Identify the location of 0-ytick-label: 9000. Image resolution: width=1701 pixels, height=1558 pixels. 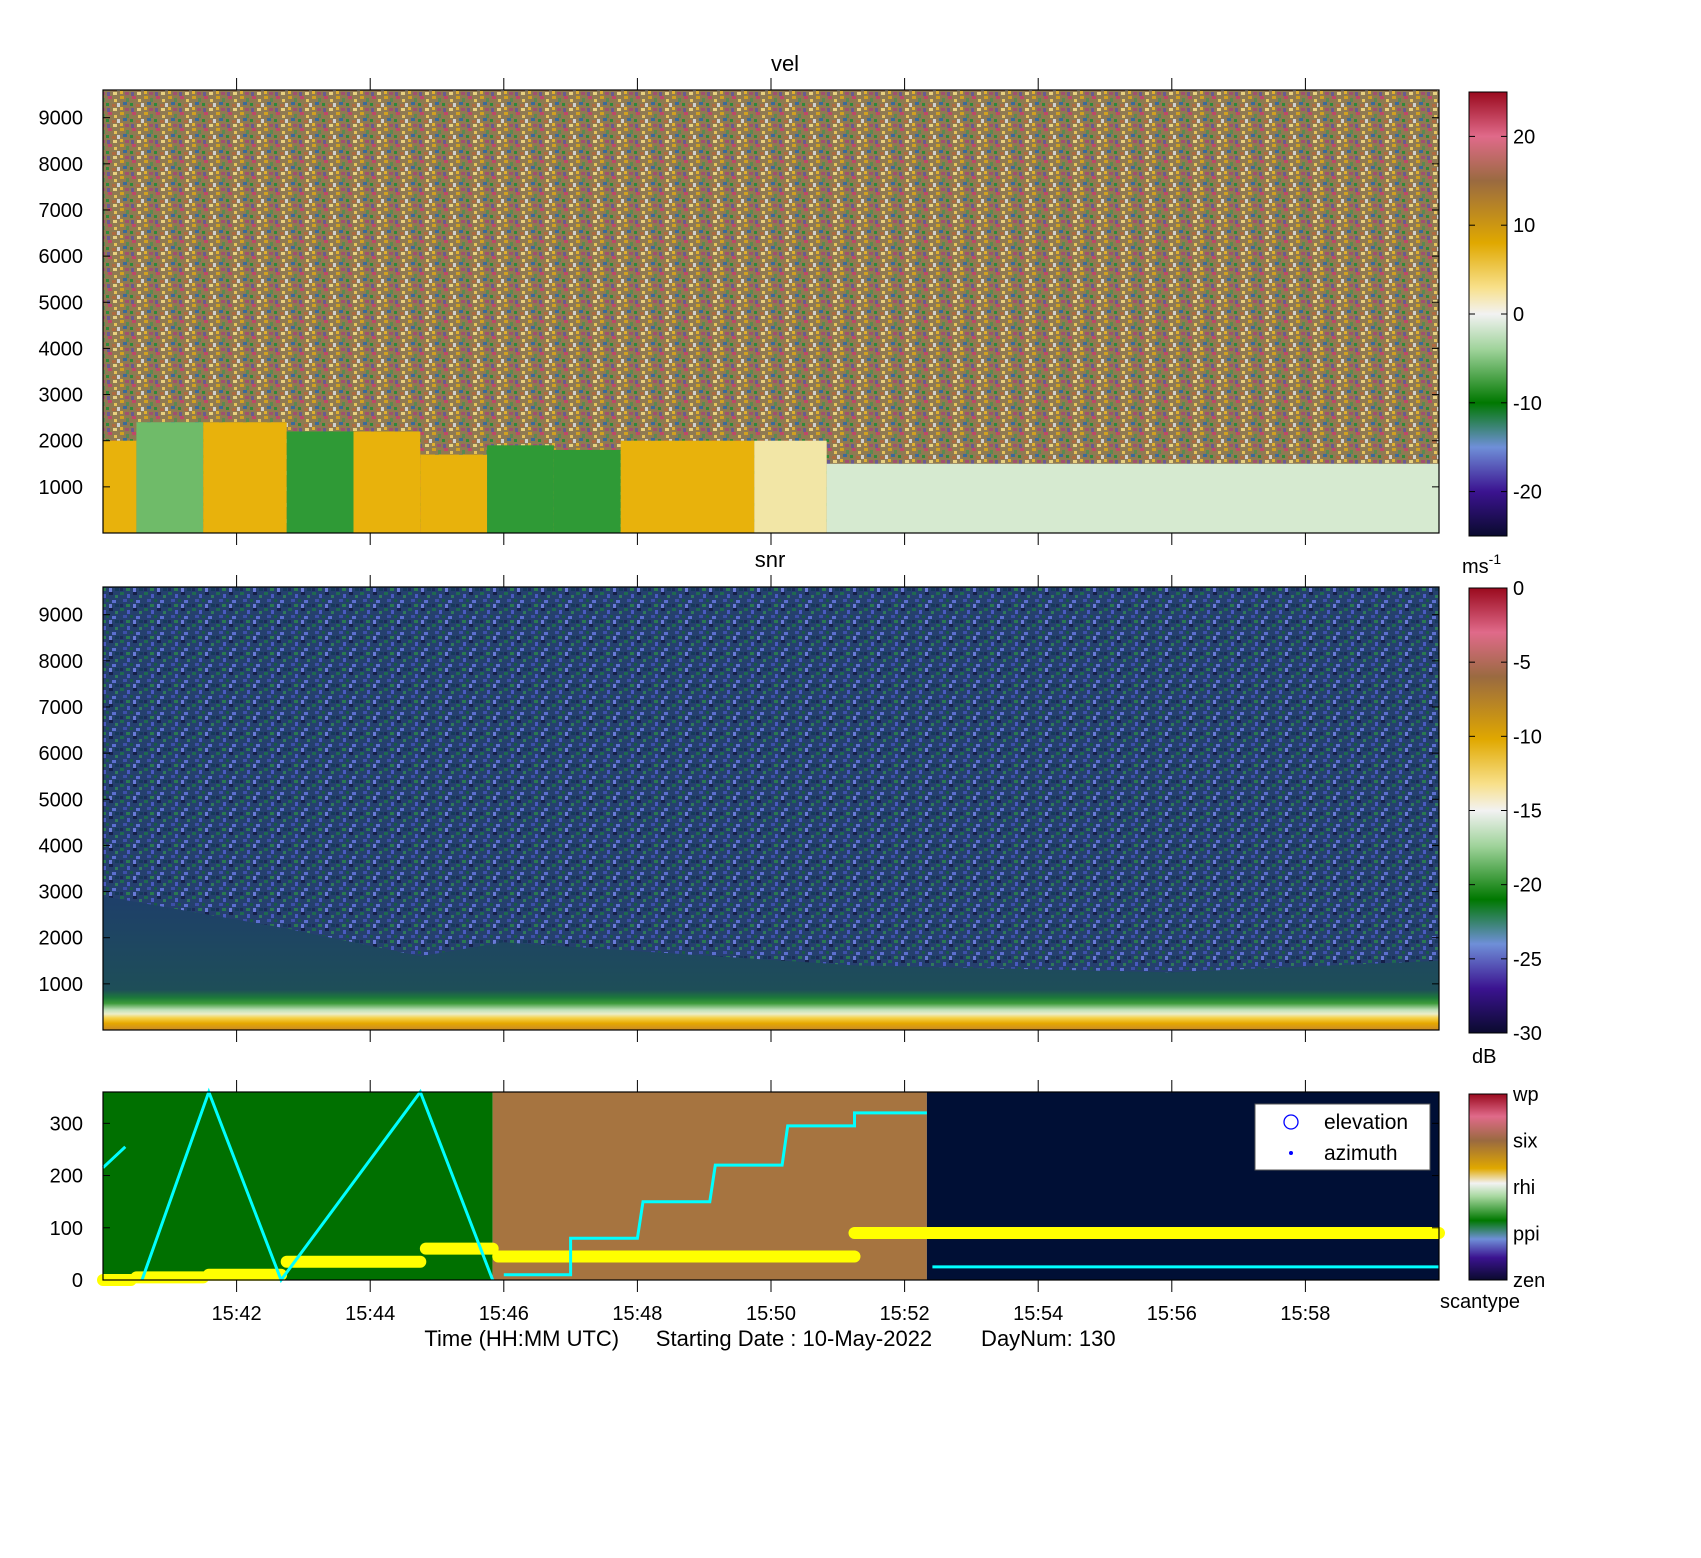
(61, 119).